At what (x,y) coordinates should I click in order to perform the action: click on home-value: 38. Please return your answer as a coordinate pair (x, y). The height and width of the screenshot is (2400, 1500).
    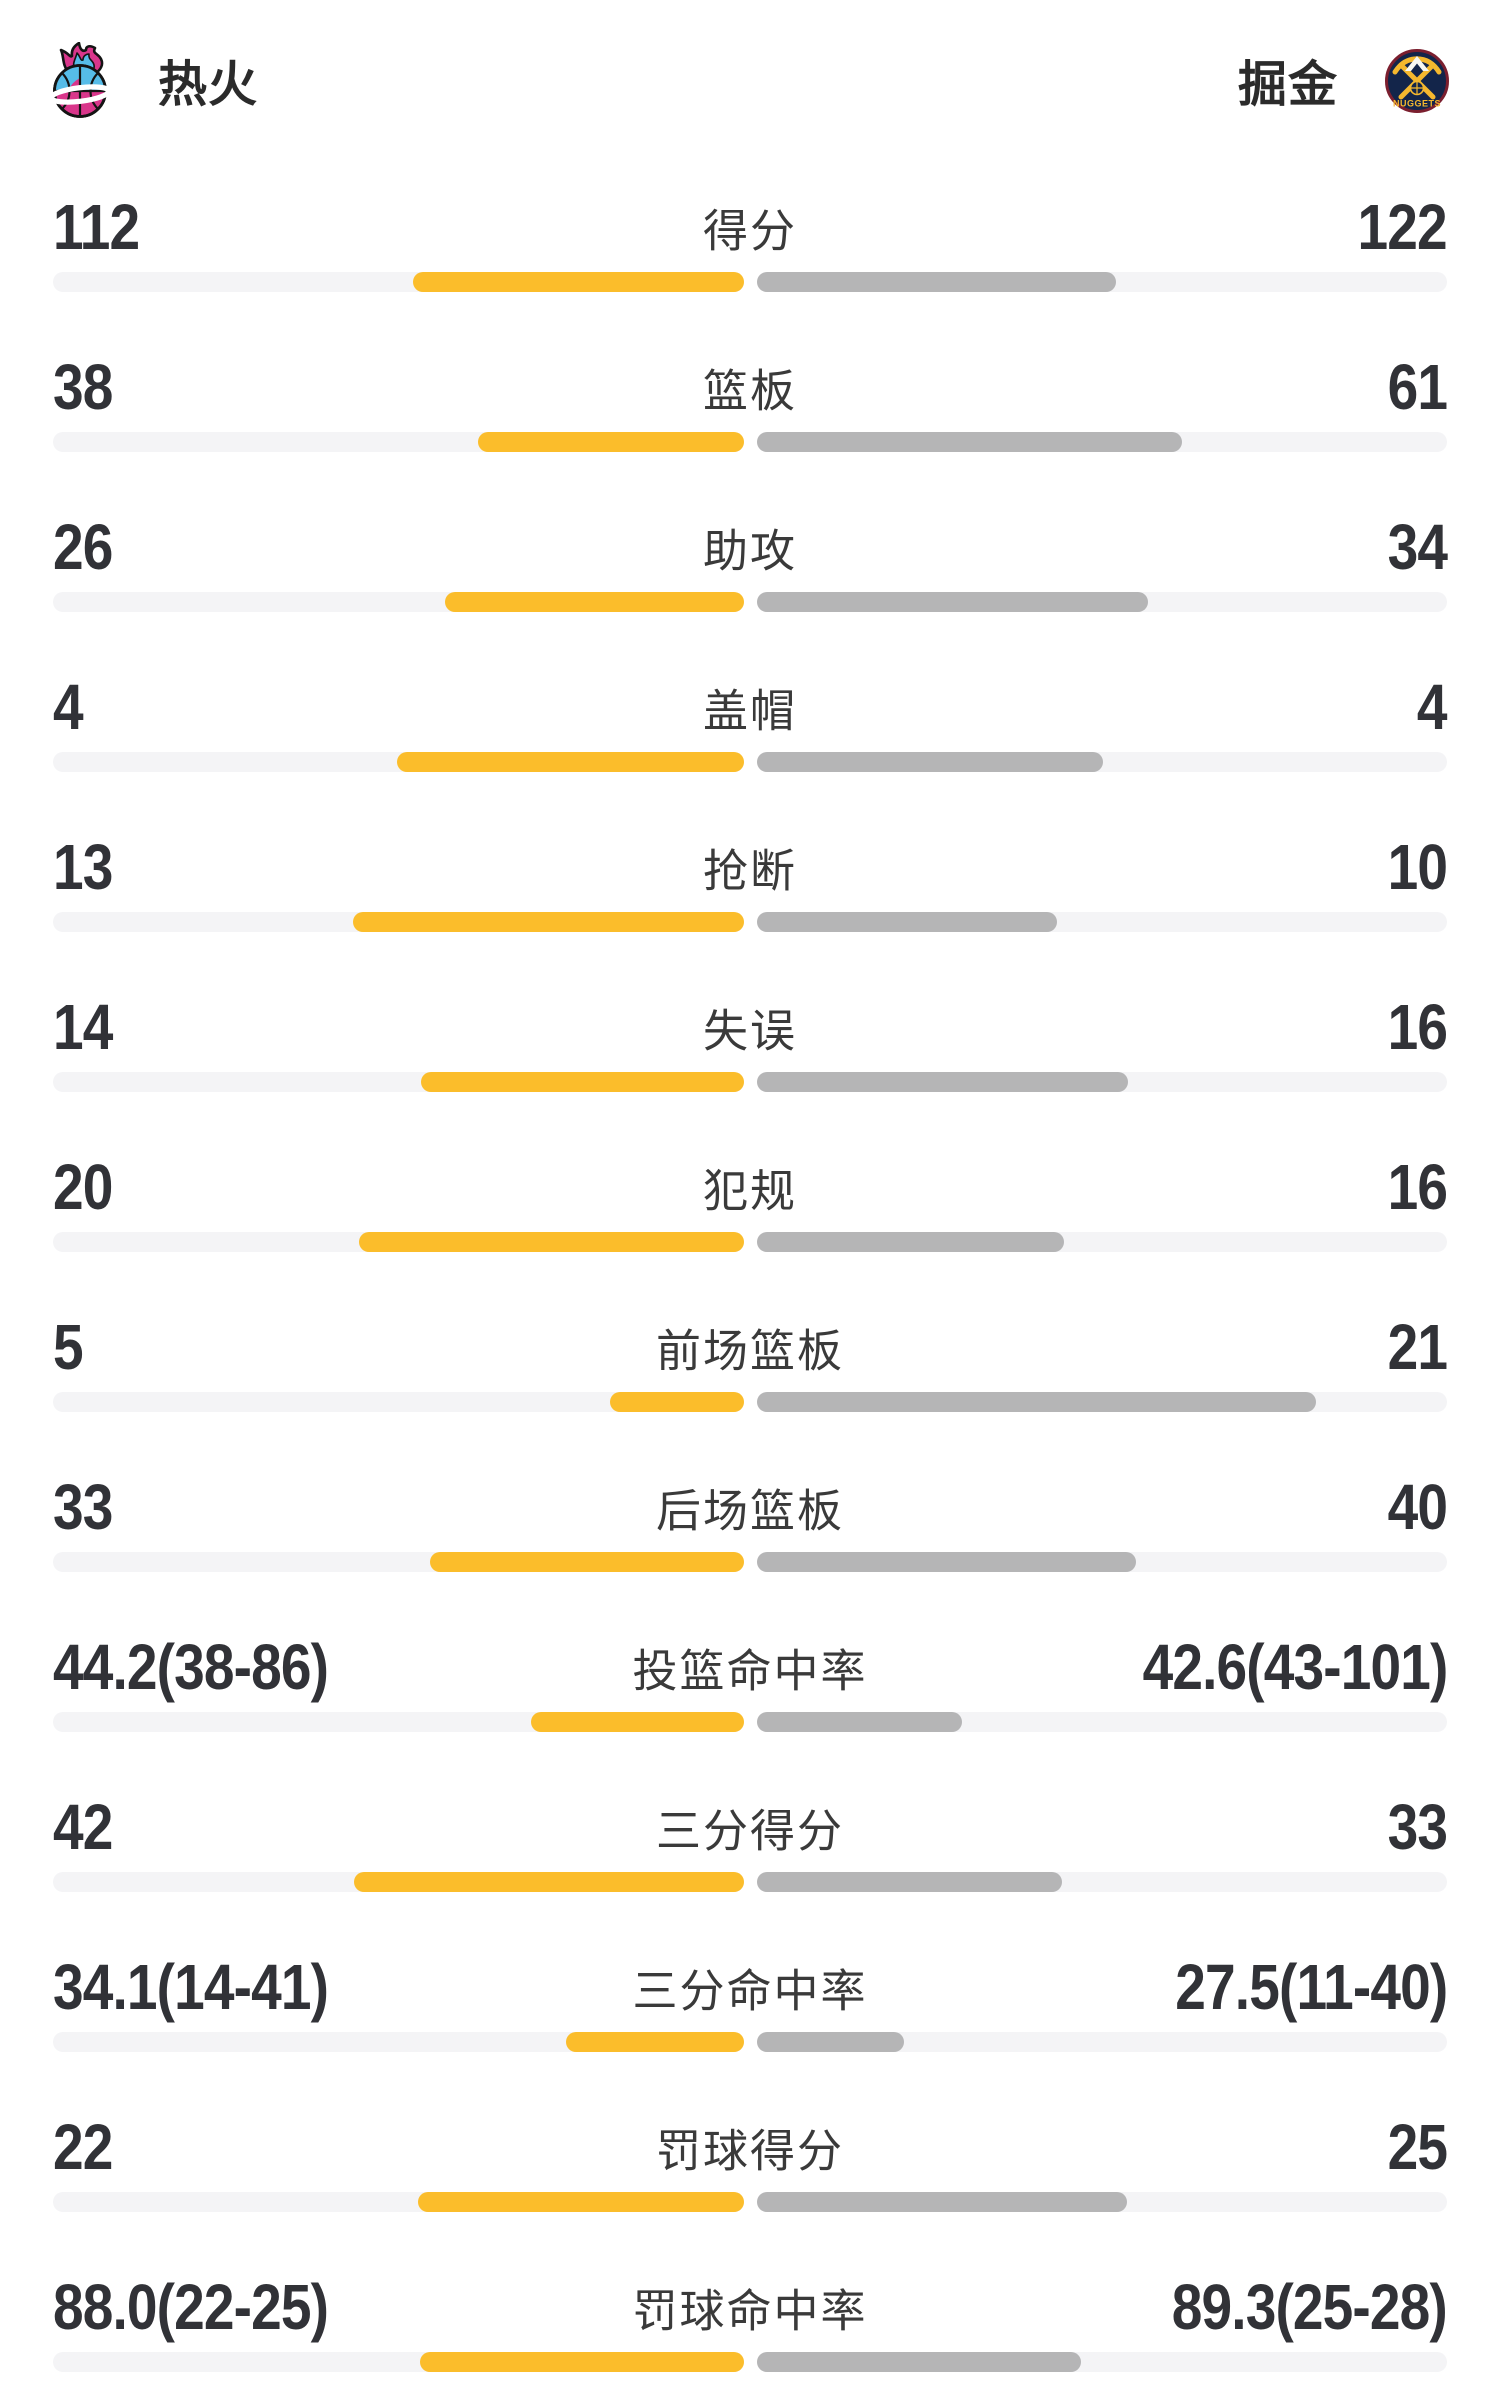
    Looking at the image, I should click on (83, 387).